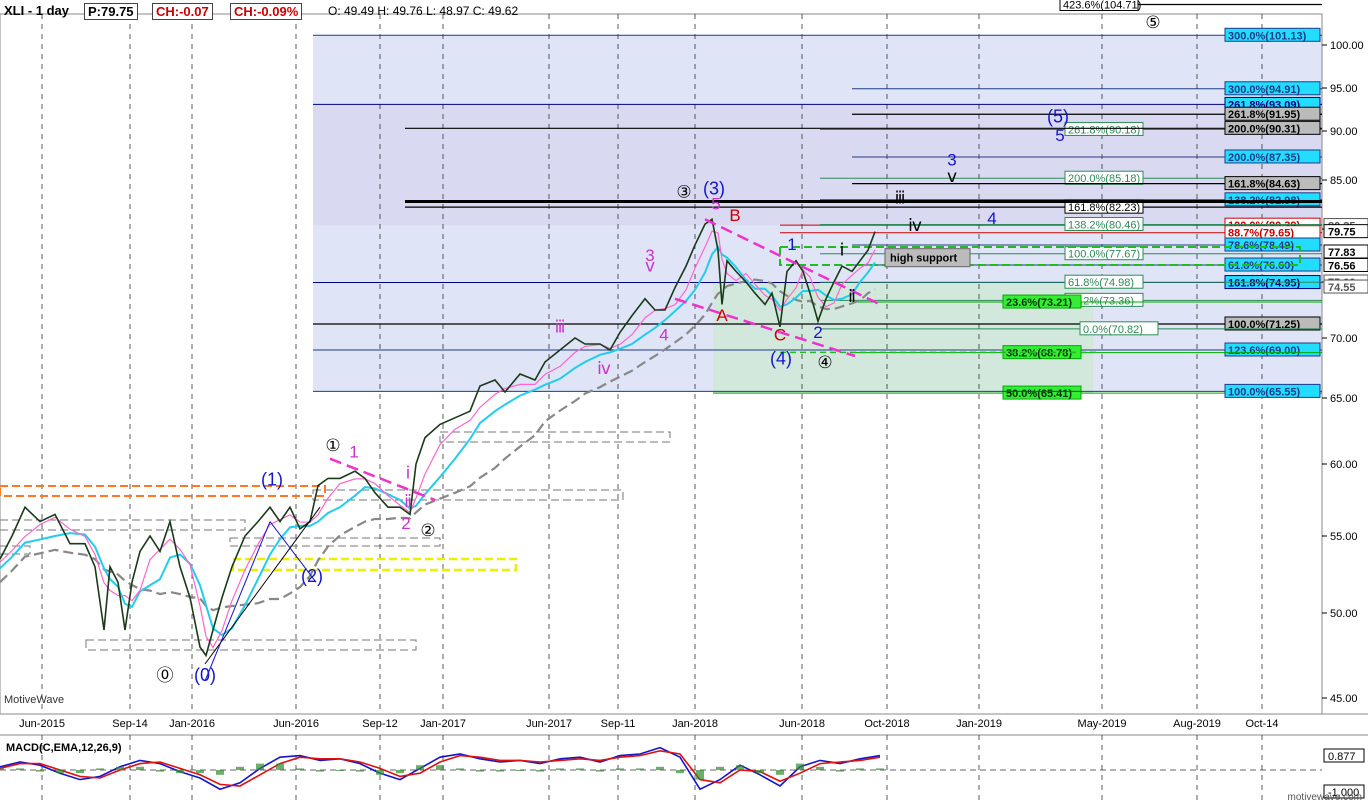 Image resolution: width=1368 pixels, height=811 pixels. I want to click on macd-line, so click(440, 768).